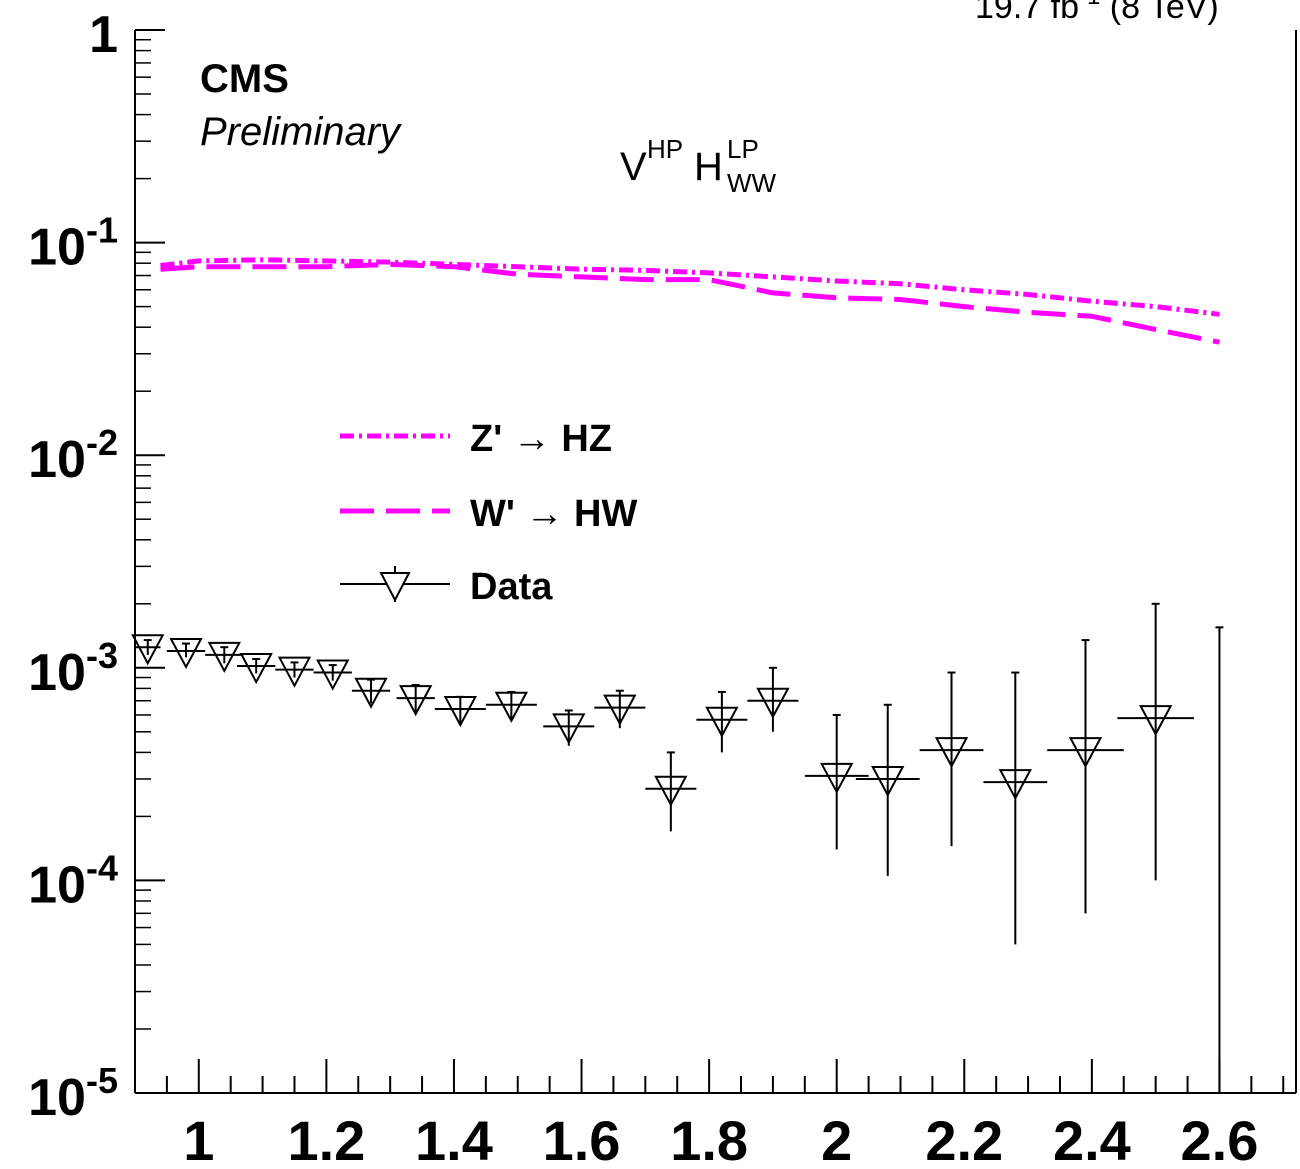 Image resolution: width=1300 pixels, height=1169 pixels. I want to click on lumi-exponent: -1, so click(1089, 5).